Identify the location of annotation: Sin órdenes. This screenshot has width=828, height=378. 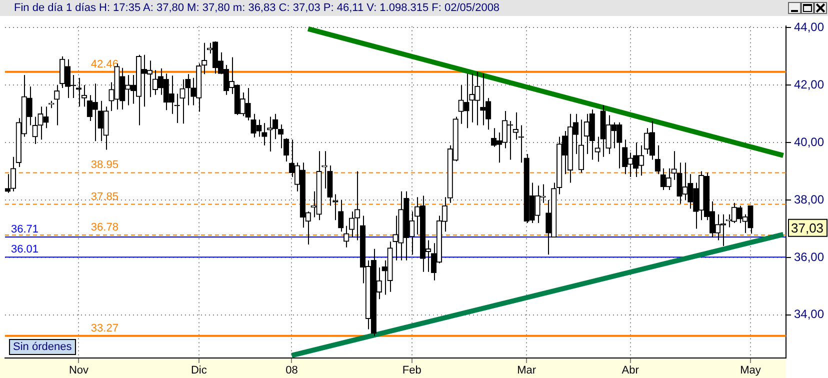
(42, 347).